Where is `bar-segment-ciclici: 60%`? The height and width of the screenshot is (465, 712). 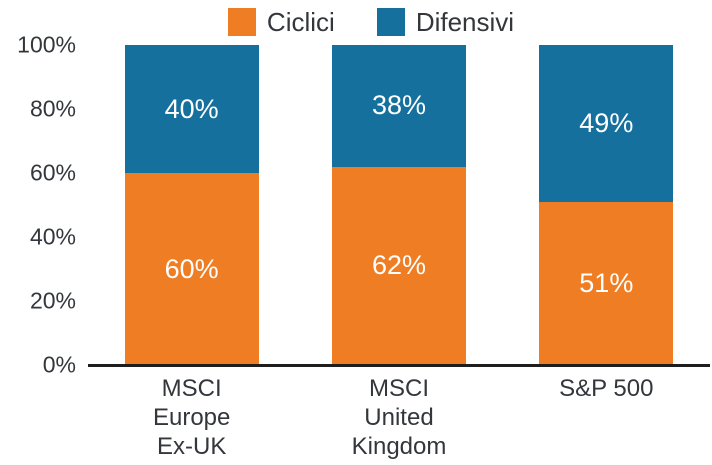 bar-segment-ciclici: 60% is located at coordinates (191, 269).